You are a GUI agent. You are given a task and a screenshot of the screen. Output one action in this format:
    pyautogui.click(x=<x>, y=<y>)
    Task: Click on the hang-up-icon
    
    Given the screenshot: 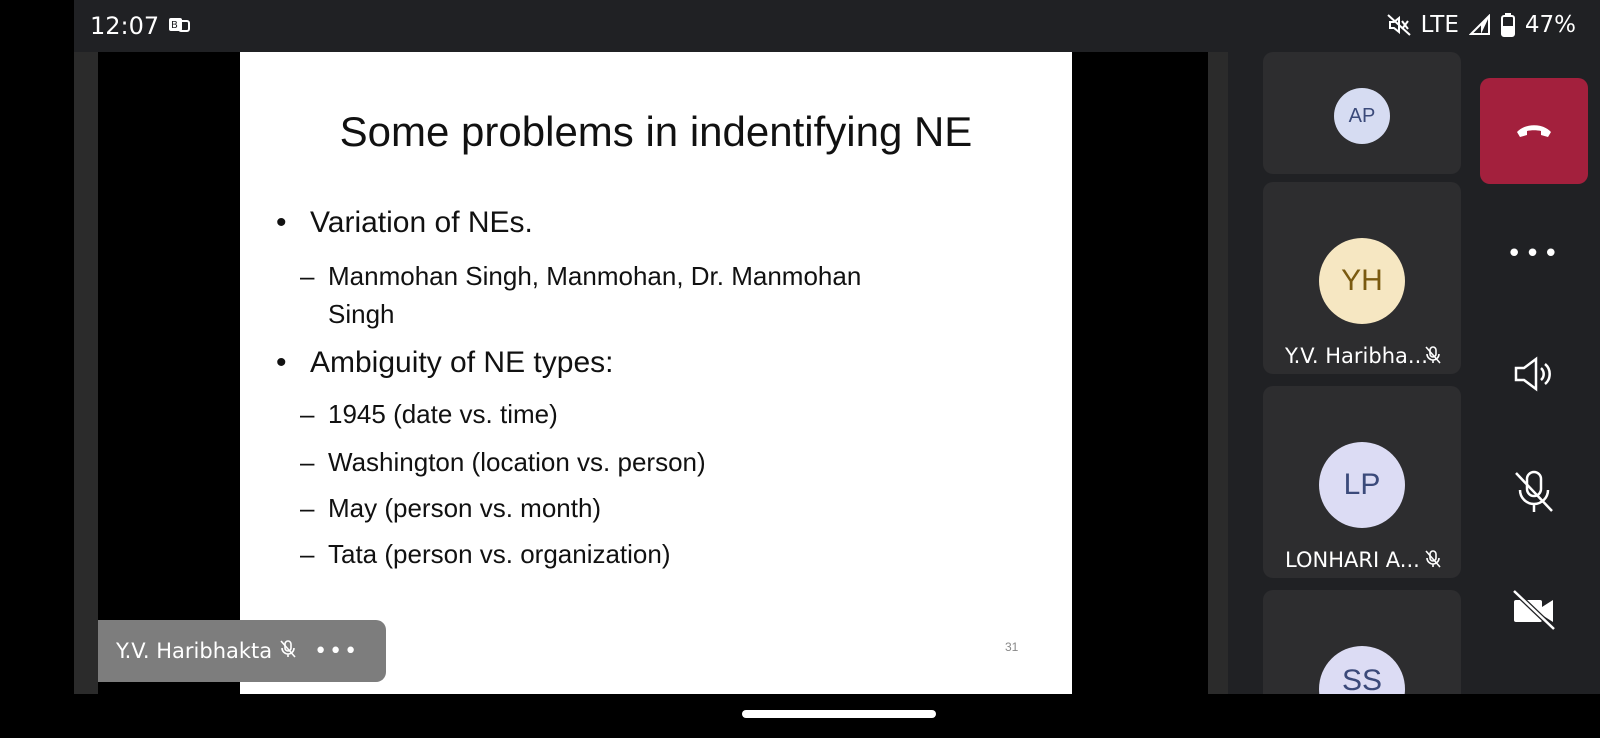 What is the action you would take?
    pyautogui.click(x=1534, y=131)
    